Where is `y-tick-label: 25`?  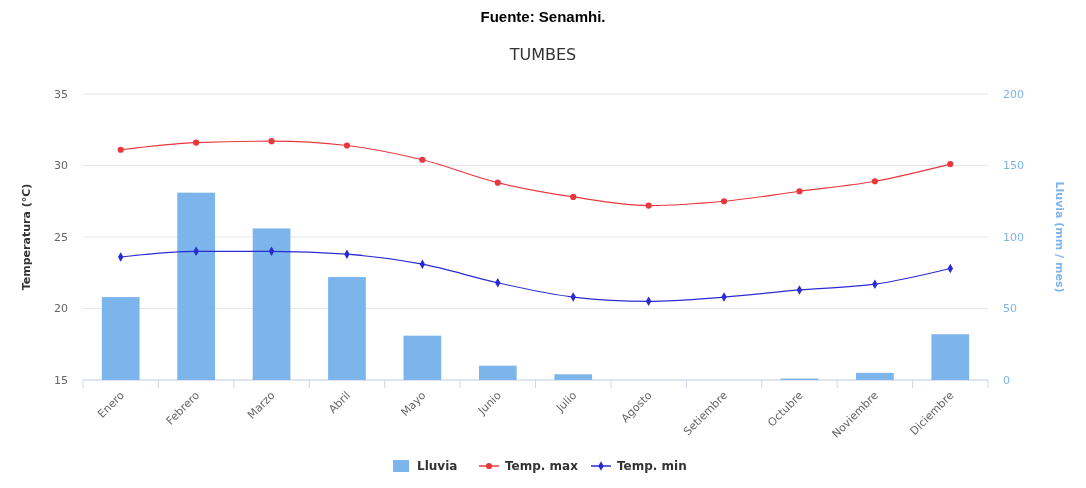 y-tick-label: 25 is located at coordinates (61, 237).